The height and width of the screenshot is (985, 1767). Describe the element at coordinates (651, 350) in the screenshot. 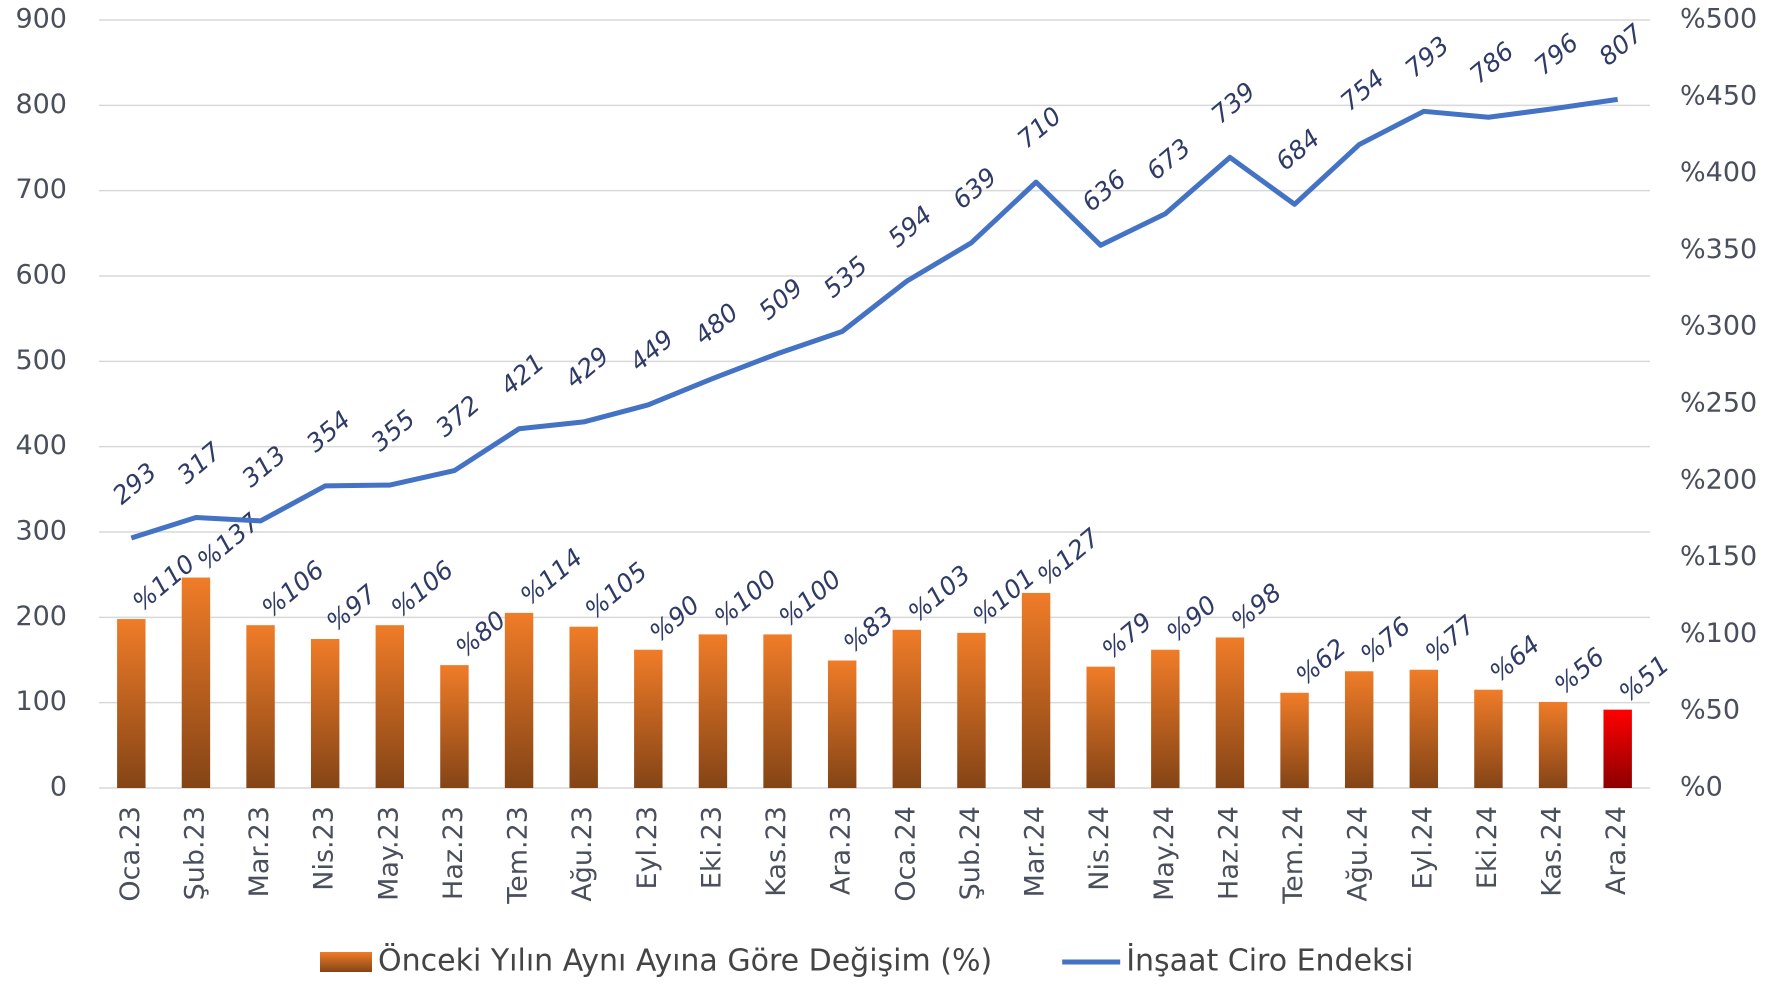

I see `data-label: 449` at that location.